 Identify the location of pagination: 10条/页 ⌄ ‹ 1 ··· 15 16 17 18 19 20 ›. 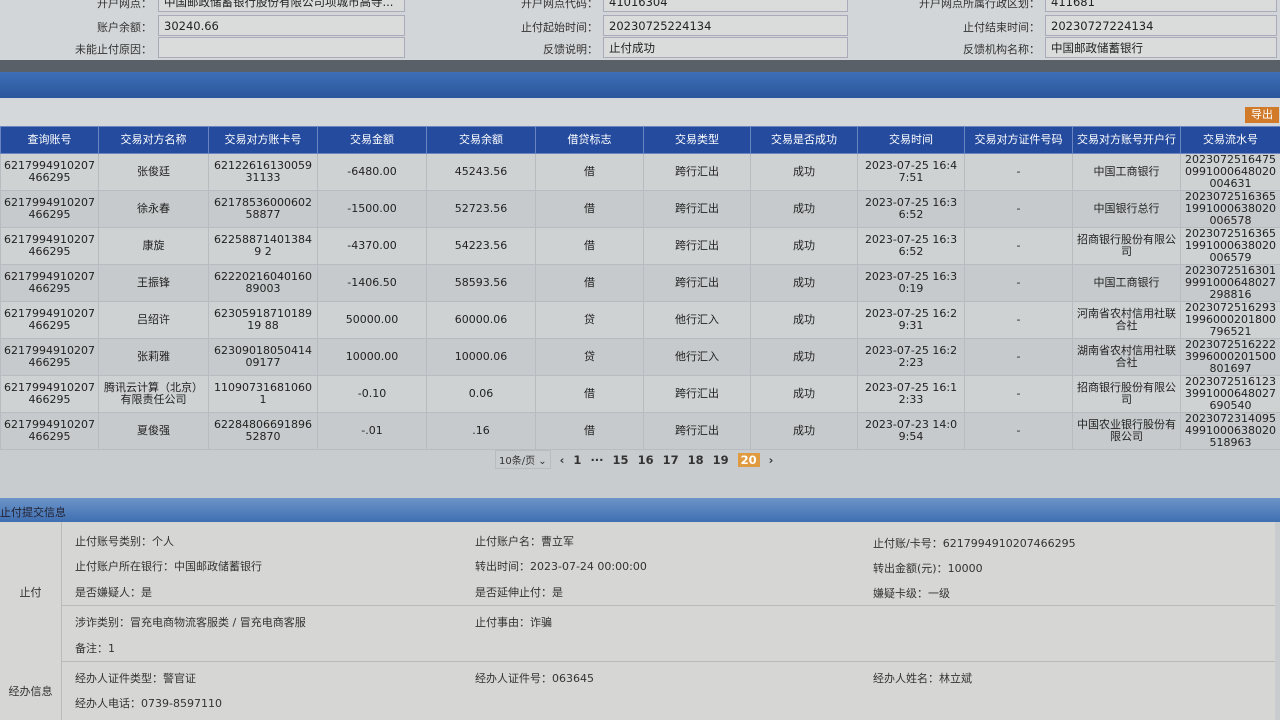
(634, 459).